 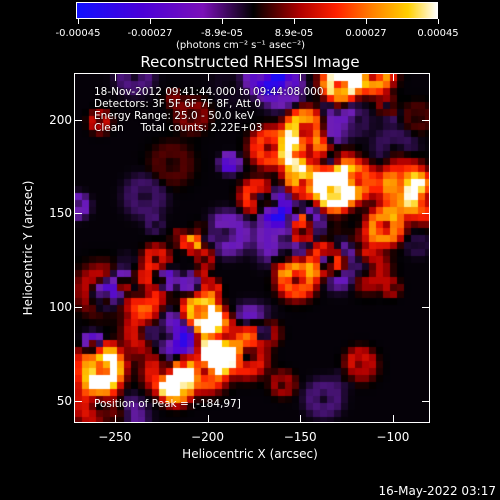 What do you see at coordinates (250, 454) in the screenshot?
I see `x-axis-label: Heliocentric X (arcsec)` at bounding box center [250, 454].